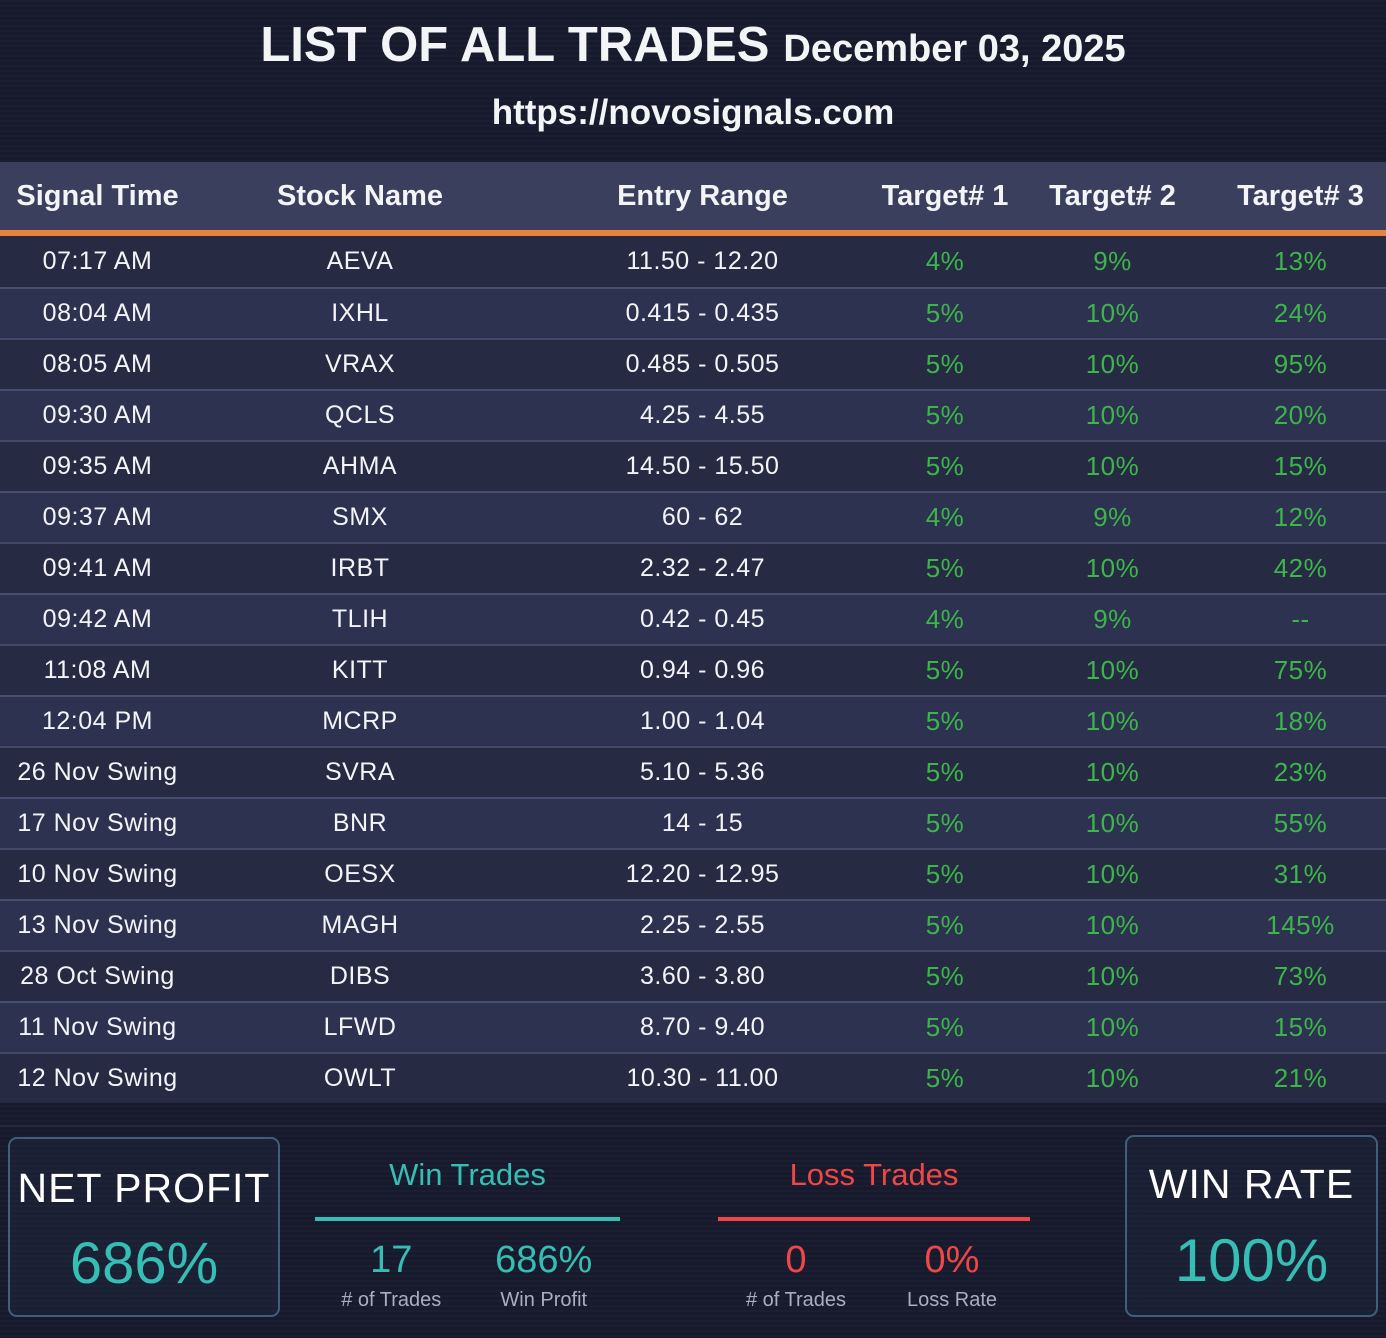  Describe the element at coordinates (1300, 619) in the screenshot. I see `cell-target-3: --` at that location.